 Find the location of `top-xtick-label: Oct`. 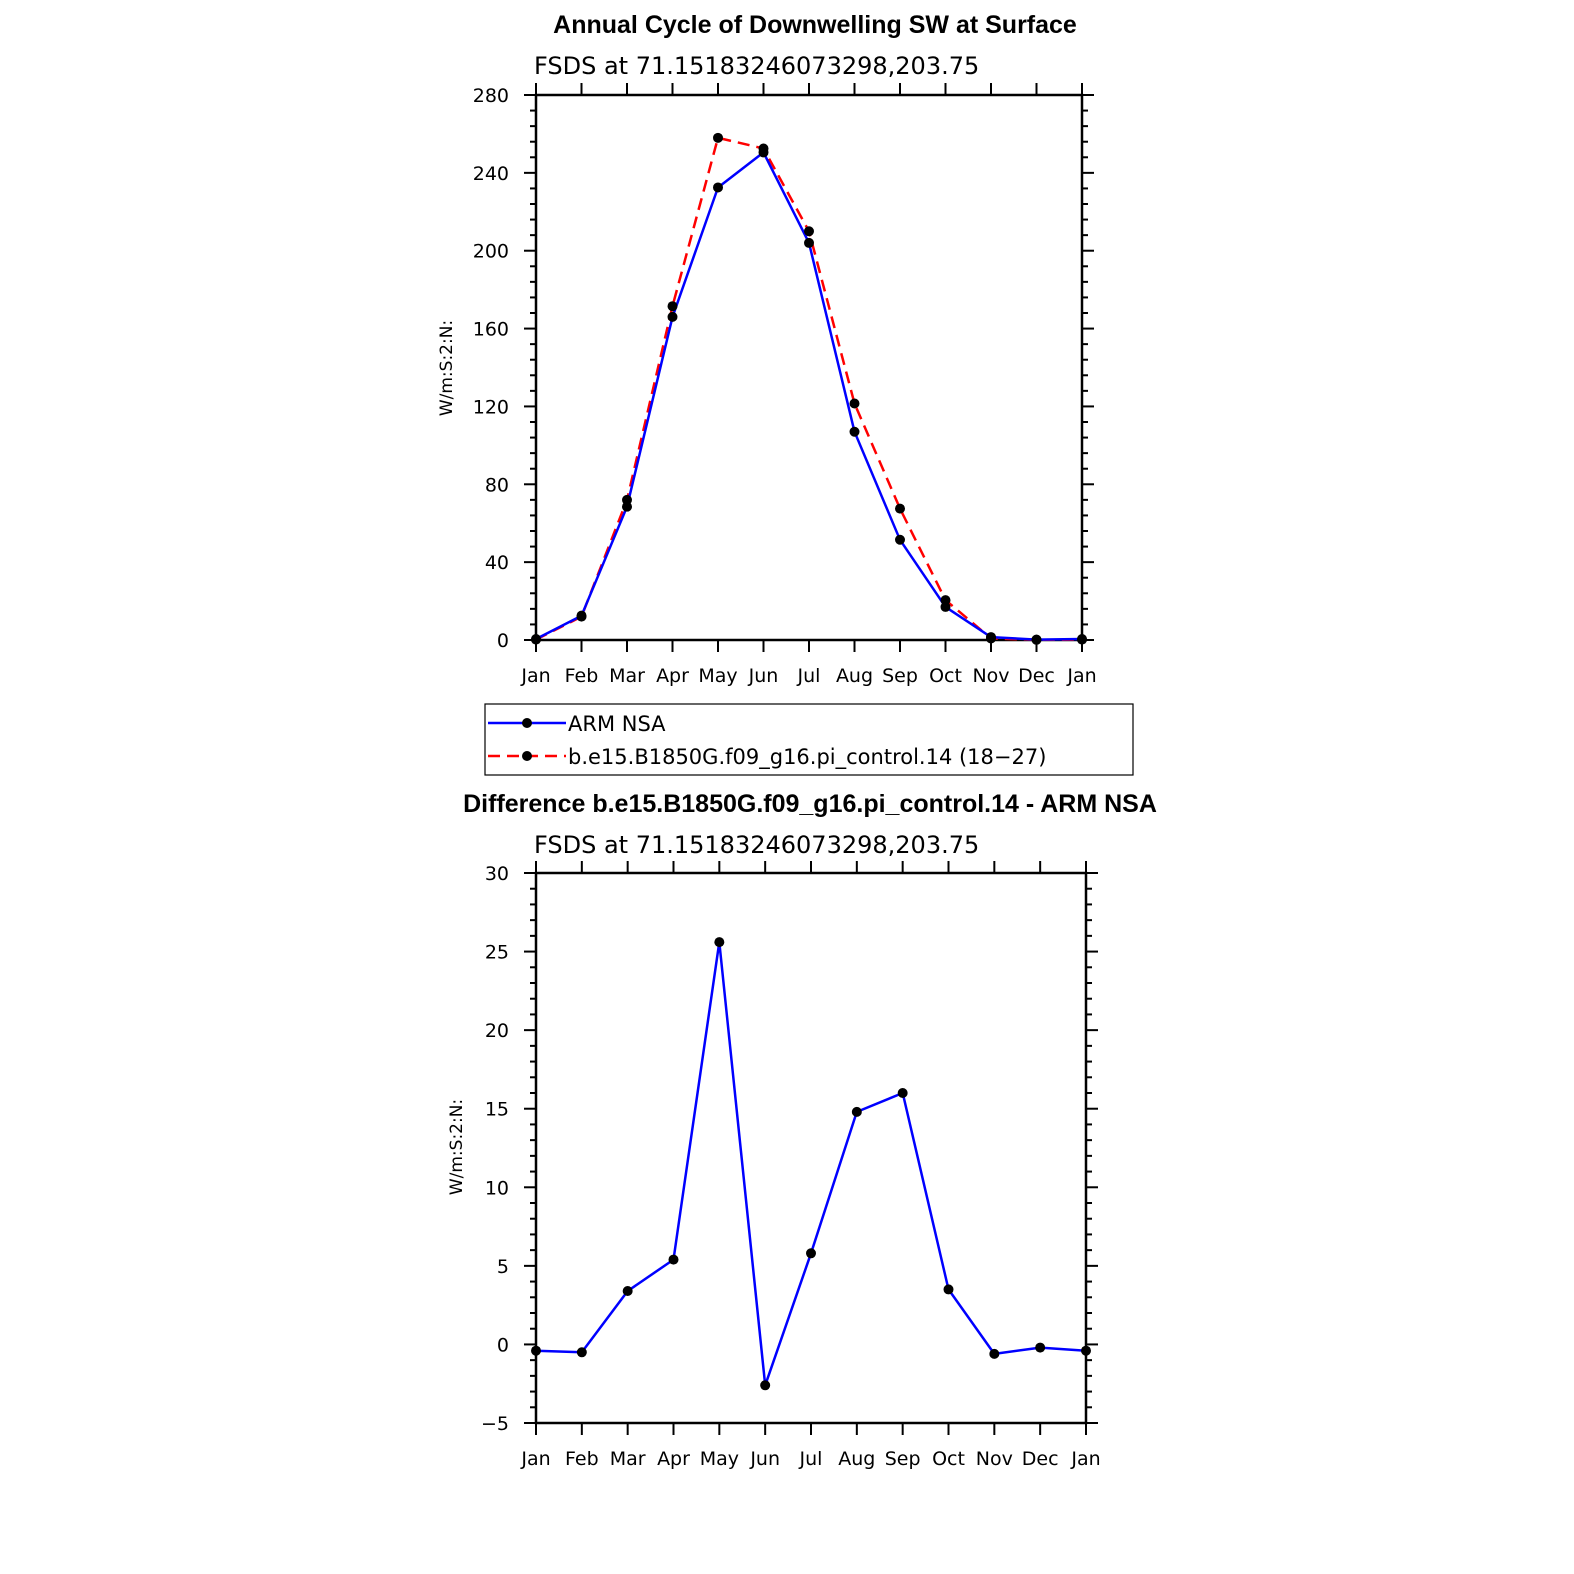

top-xtick-label: Oct is located at coordinates (945, 676).